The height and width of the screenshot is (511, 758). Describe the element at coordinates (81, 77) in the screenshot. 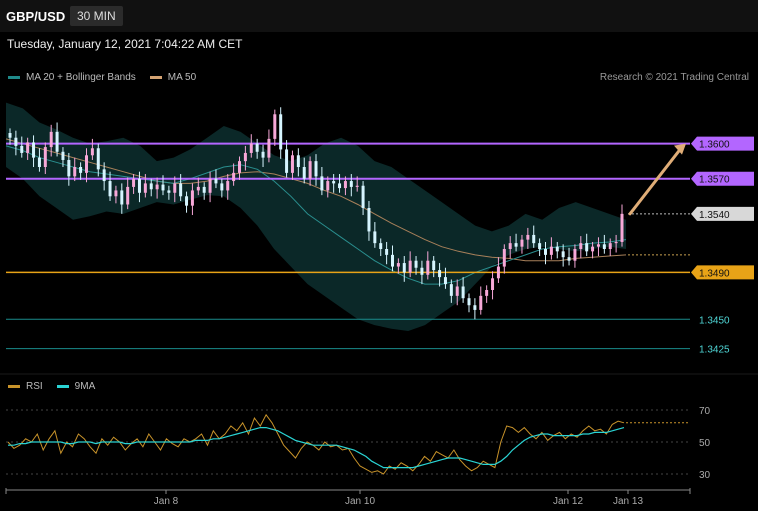

I see `legend-label: MA 20 + Bollinger Bands` at that location.